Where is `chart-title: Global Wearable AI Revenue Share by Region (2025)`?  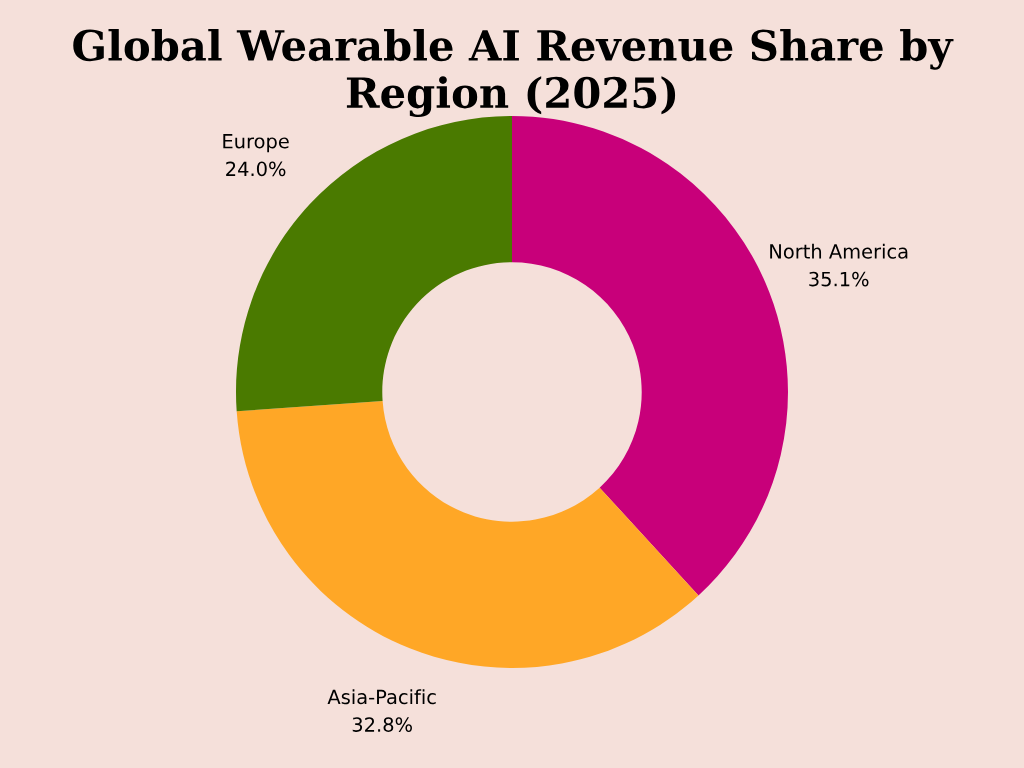 chart-title: Global Wearable AI Revenue Share by Region (2025) is located at coordinates (513, 73).